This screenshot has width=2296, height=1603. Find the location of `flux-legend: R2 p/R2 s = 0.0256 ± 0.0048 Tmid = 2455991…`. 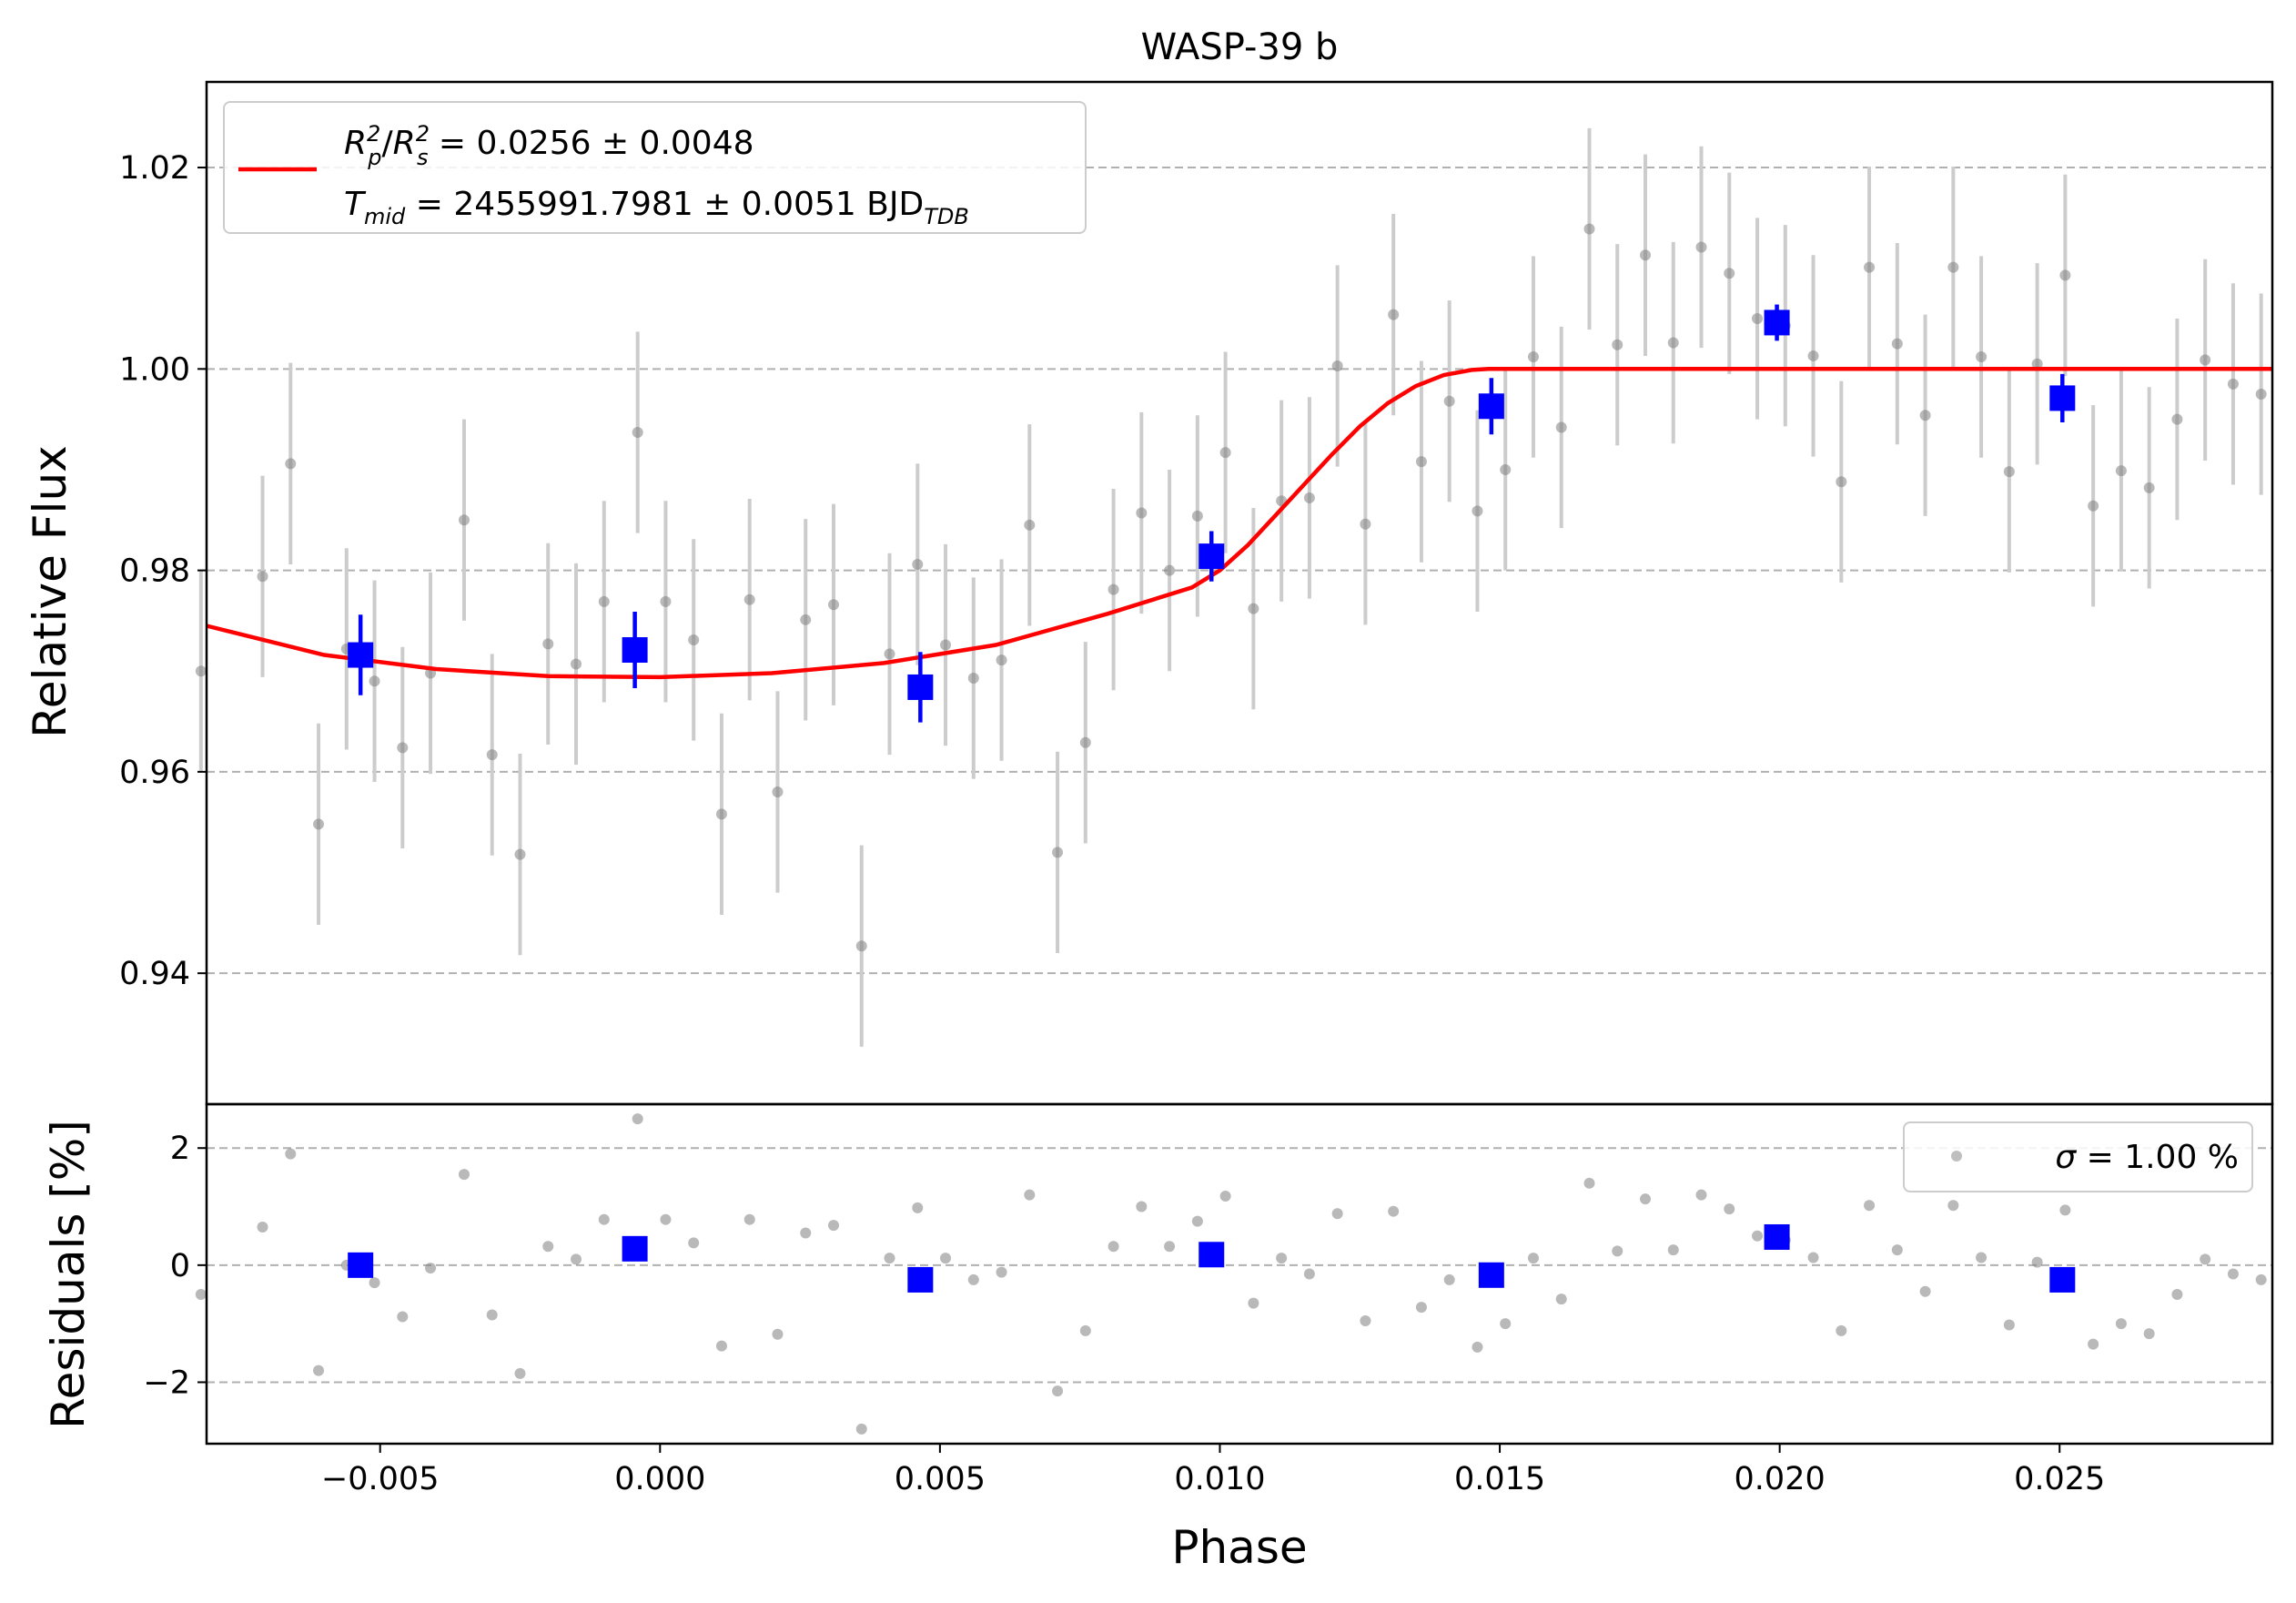

flux-legend: R2 p/R2 s = 0.0256 ± 0.0048 Tmid = 2455991… is located at coordinates (655, 167).